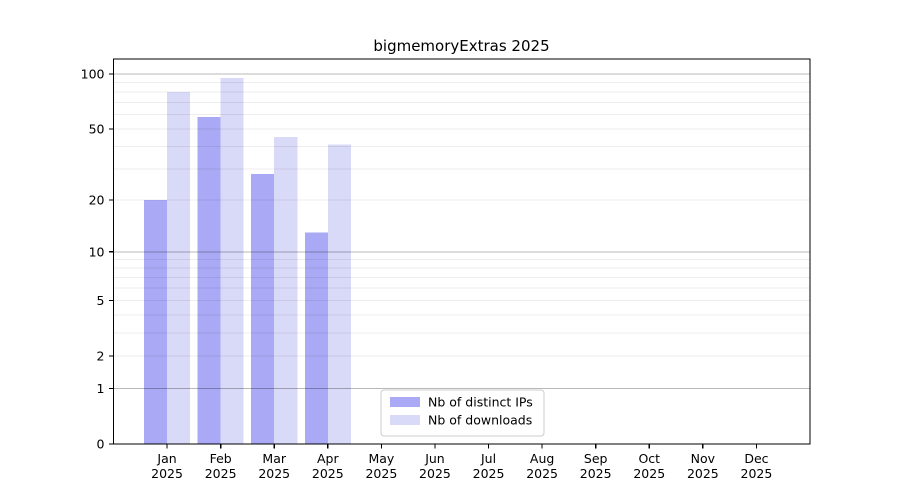 This screenshot has height=500, width=900. What do you see at coordinates (435, 473) in the screenshot?
I see `x-tick-label-year-jun: 2025` at bounding box center [435, 473].